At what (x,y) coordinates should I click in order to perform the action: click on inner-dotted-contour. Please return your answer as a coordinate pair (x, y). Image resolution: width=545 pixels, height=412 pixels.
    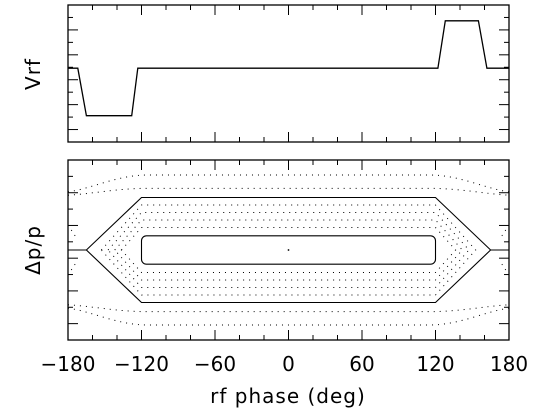
    Looking at the image, I should click on (288, 250).